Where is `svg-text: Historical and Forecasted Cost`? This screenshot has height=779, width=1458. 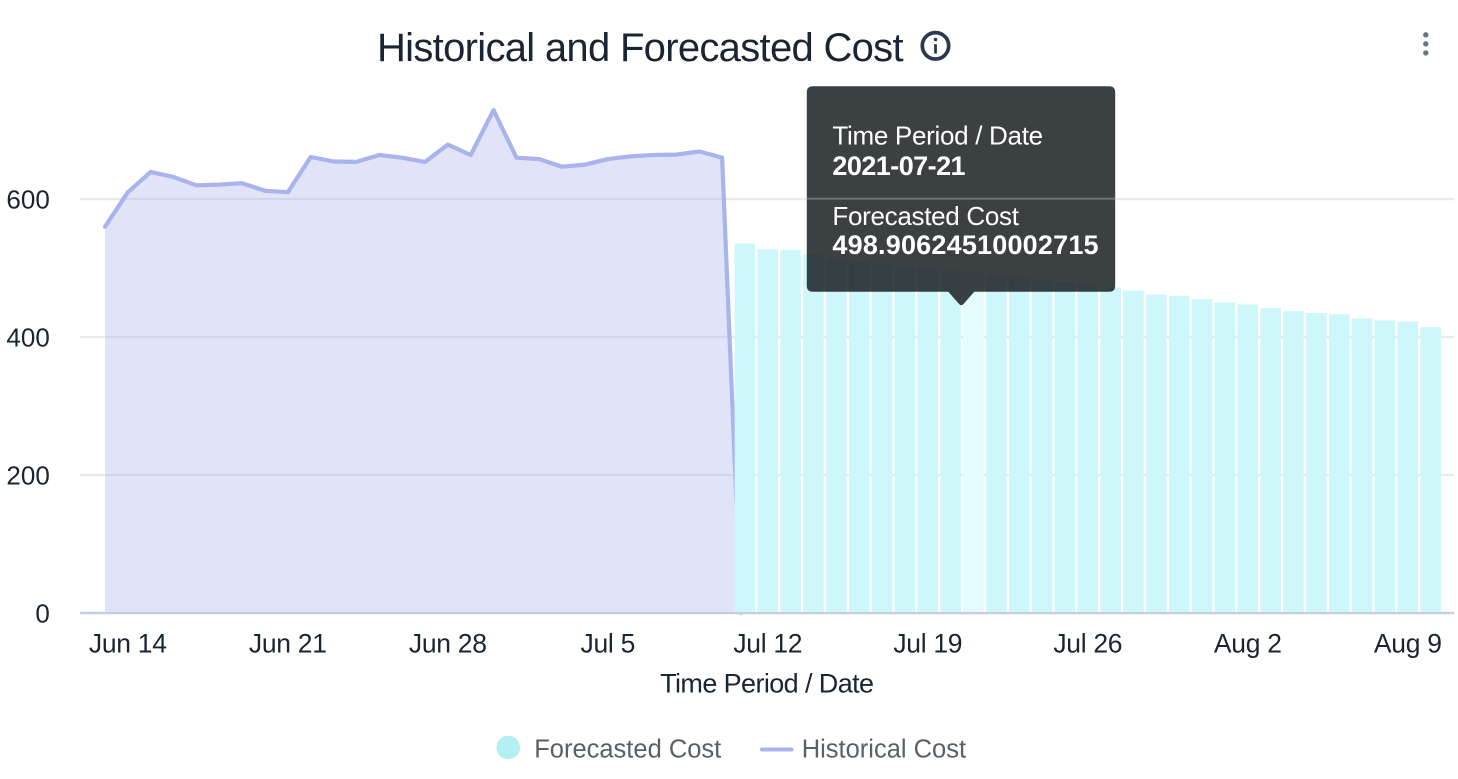
svg-text: Historical and Forecasted Cost is located at coordinates (640, 48).